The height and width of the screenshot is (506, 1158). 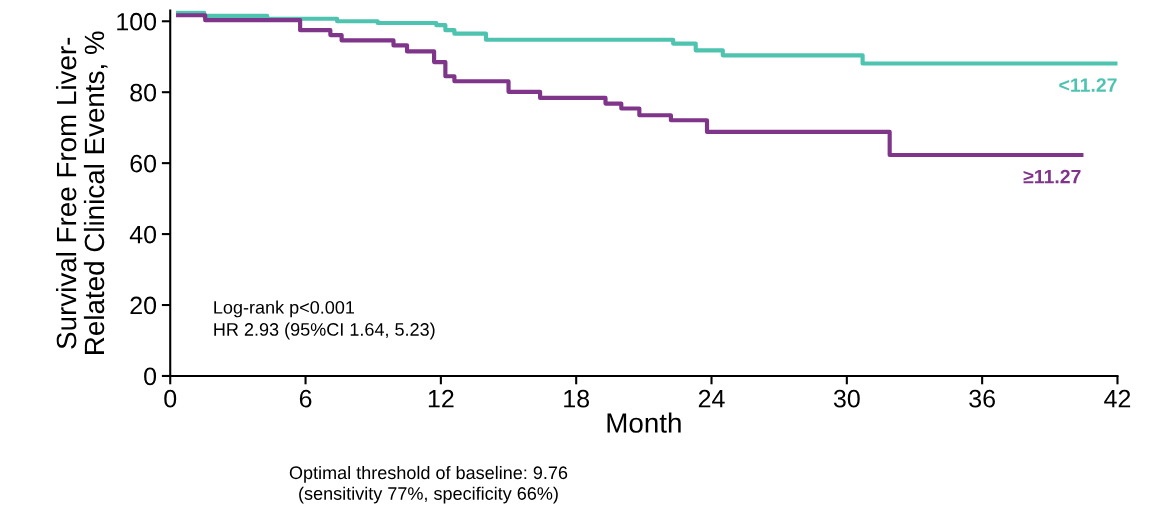 I want to click on series-label: <11.27, so click(x=1088, y=85).